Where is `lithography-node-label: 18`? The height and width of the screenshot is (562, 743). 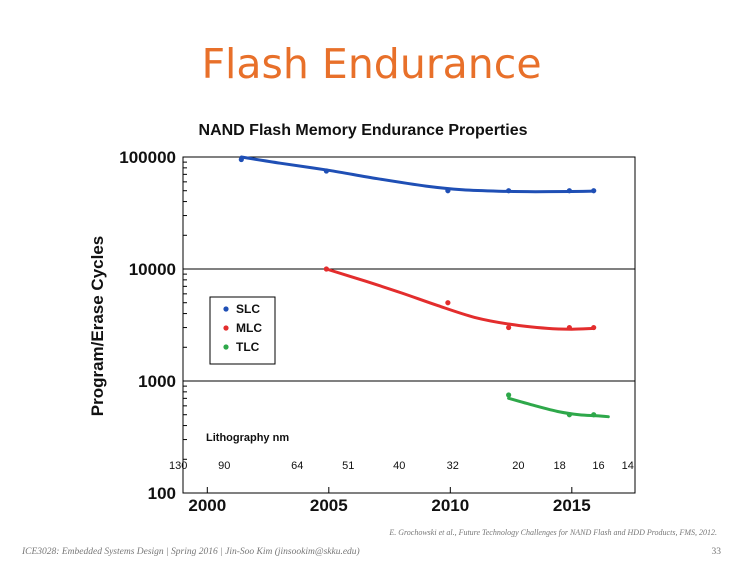
lithography-node-label: 18 is located at coordinates (560, 466).